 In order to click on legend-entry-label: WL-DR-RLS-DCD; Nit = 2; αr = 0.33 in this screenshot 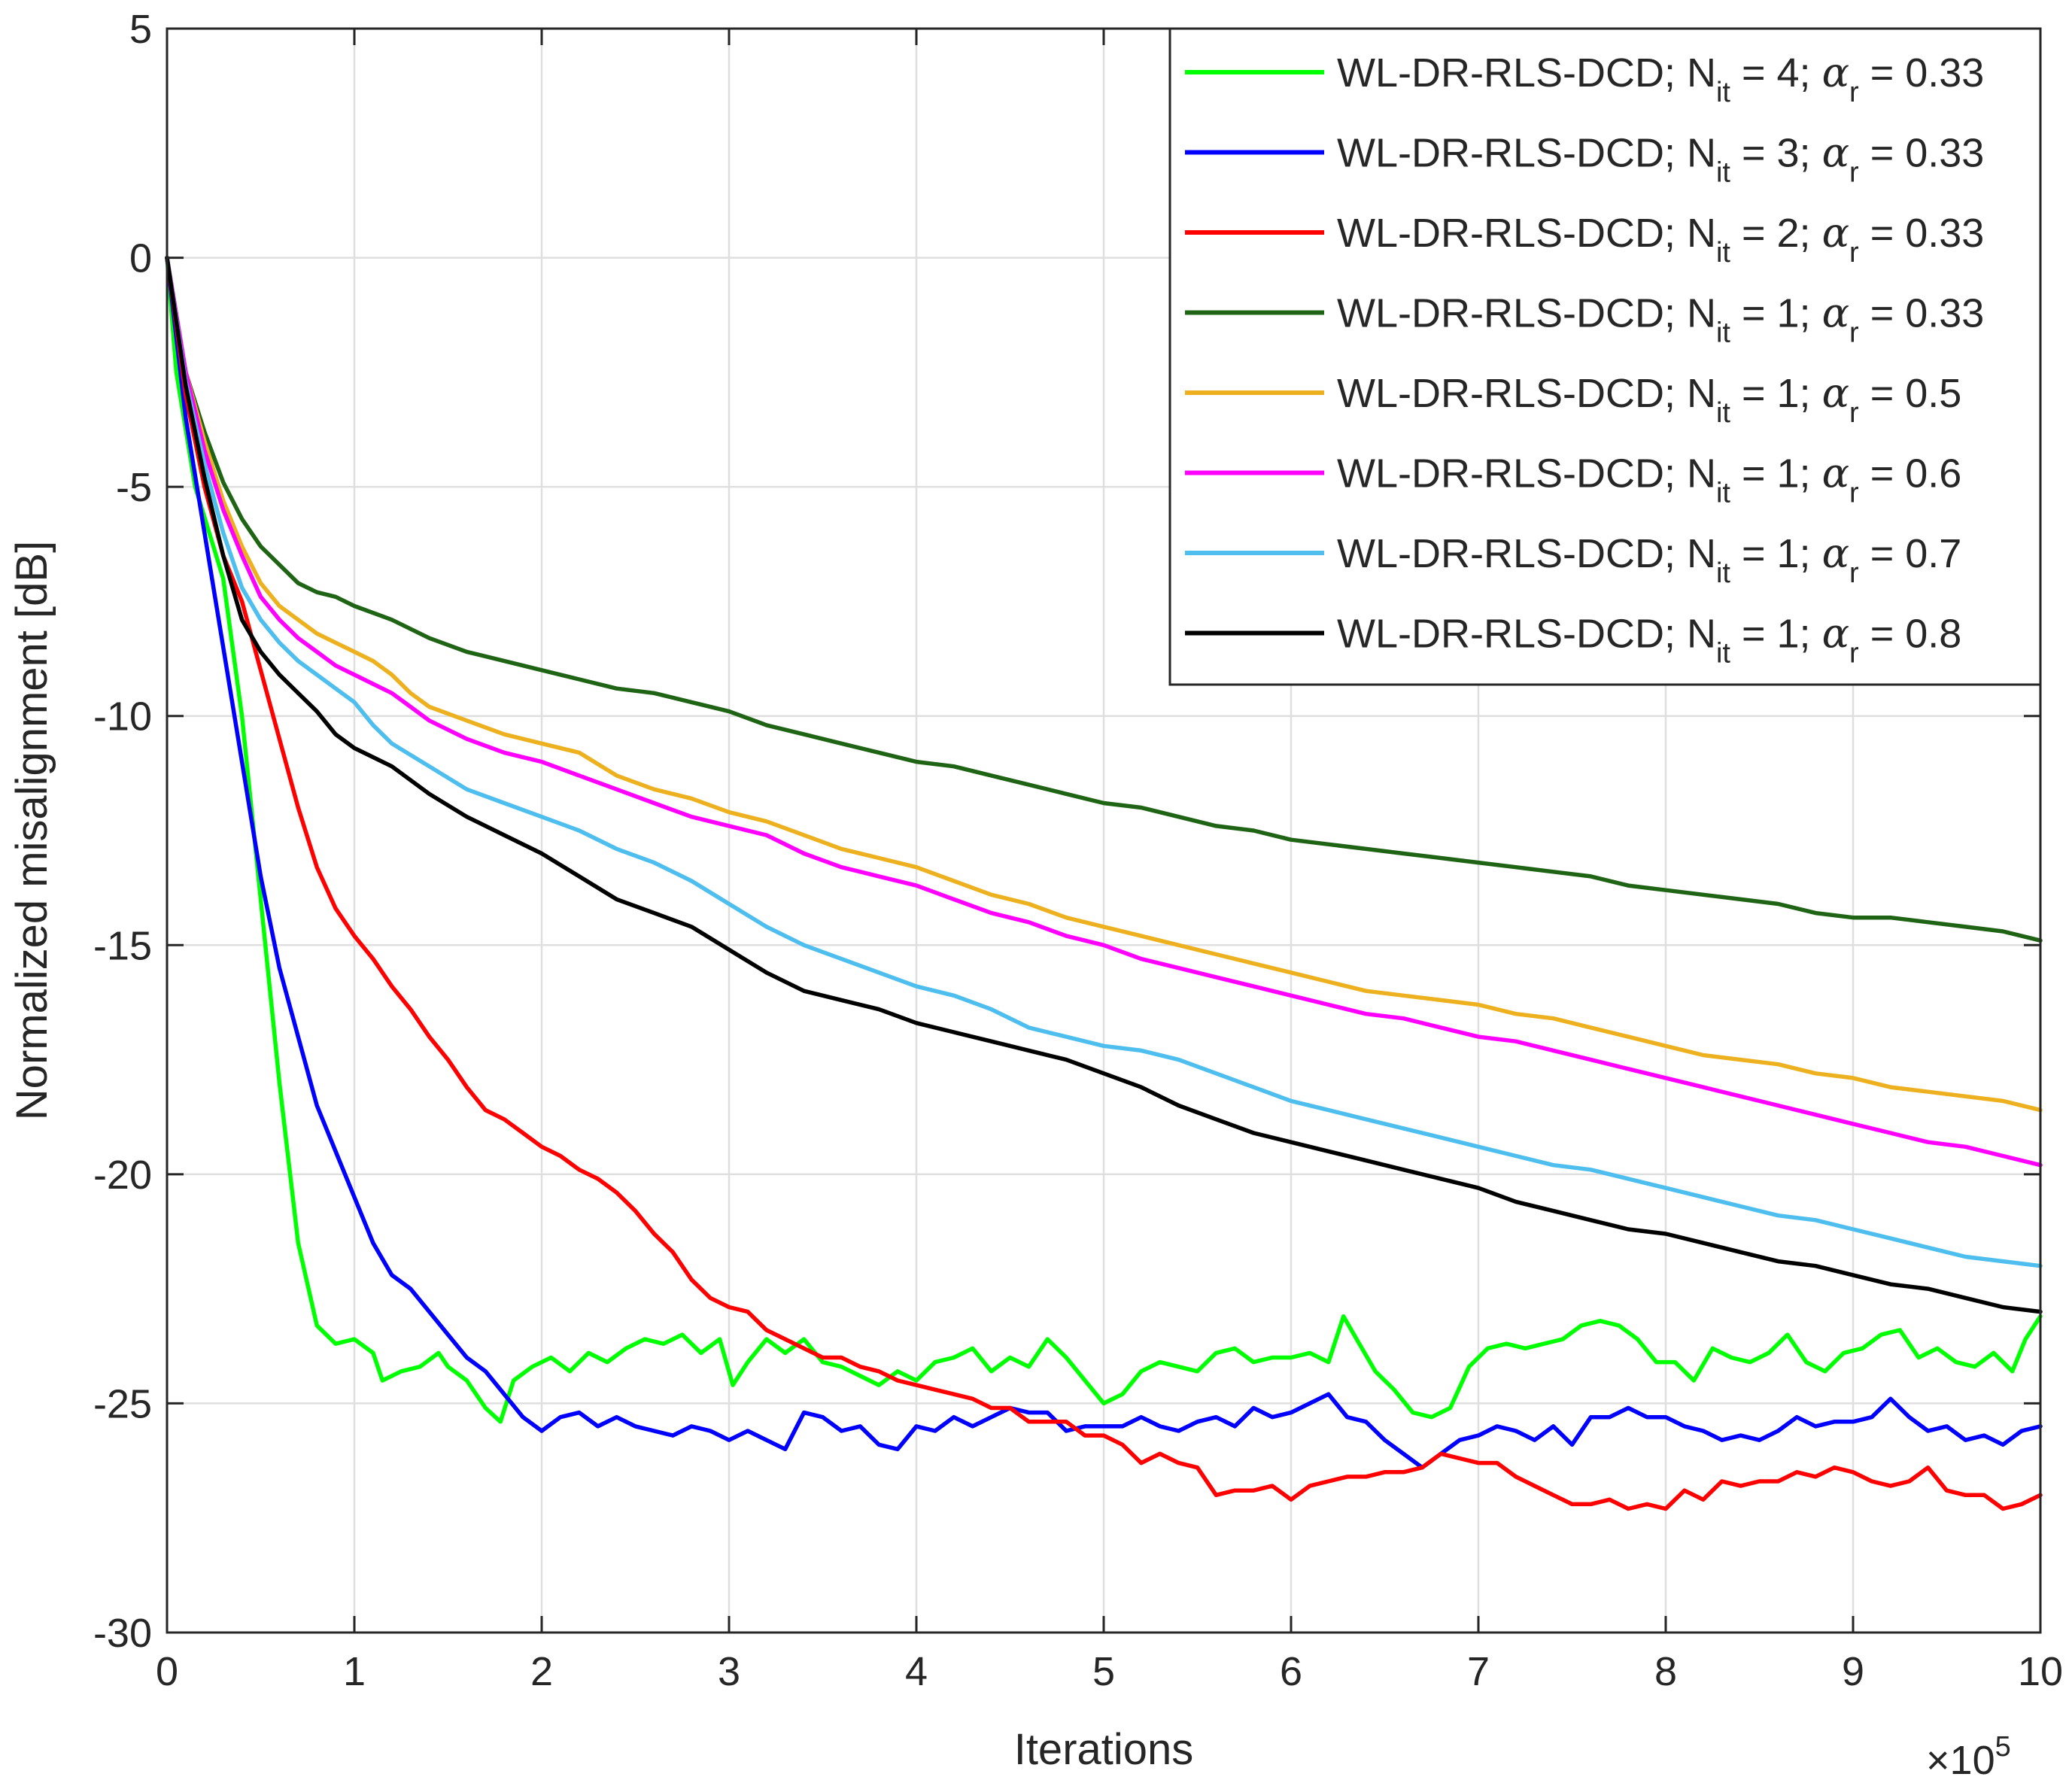, I will do `click(1660, 239)`.